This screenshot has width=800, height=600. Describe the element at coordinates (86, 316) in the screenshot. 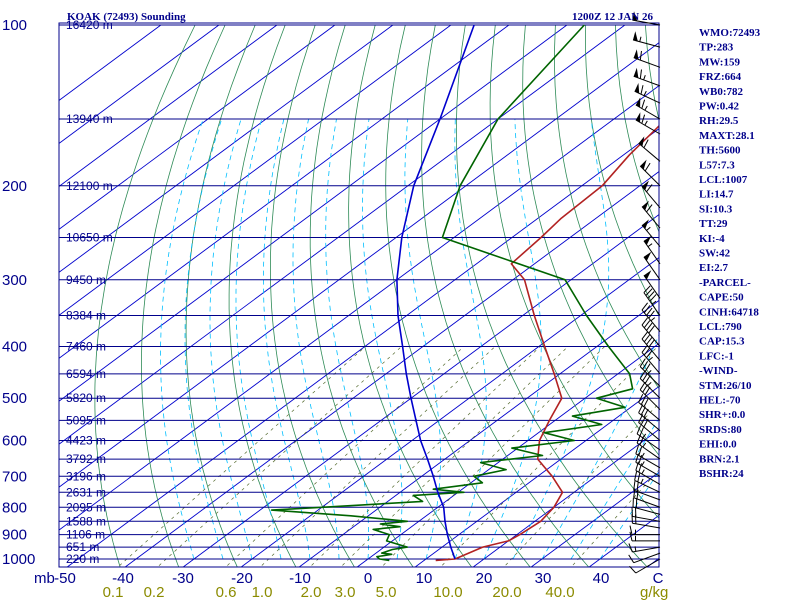

I see `height-label: 8384 m` at that location.